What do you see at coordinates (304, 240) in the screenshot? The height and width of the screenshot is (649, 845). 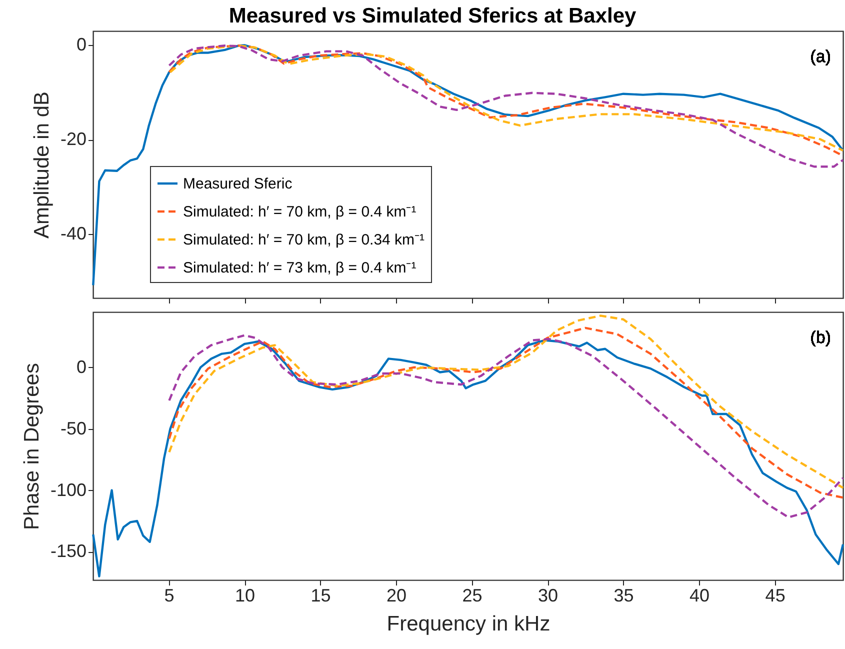 I see `legend-label: Simulated: h′ = 70 km, β = 0.34 km⁻¹` at bounding box center [304, 240].